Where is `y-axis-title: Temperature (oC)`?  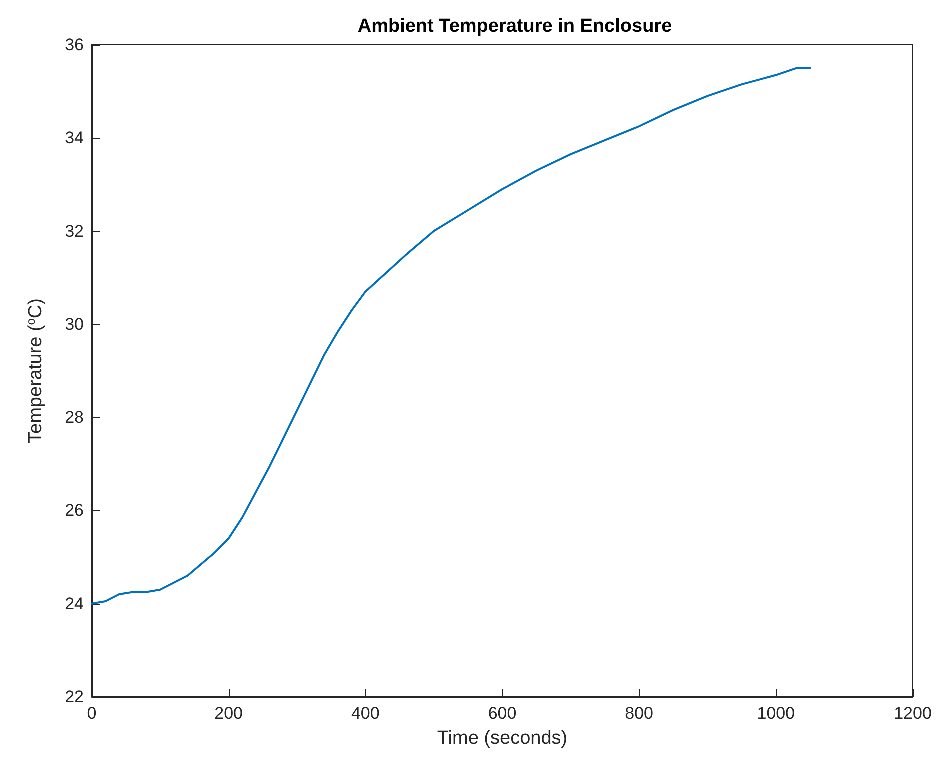
y-axis-title: Temperature (oC) is located at coordinates (35, 371).